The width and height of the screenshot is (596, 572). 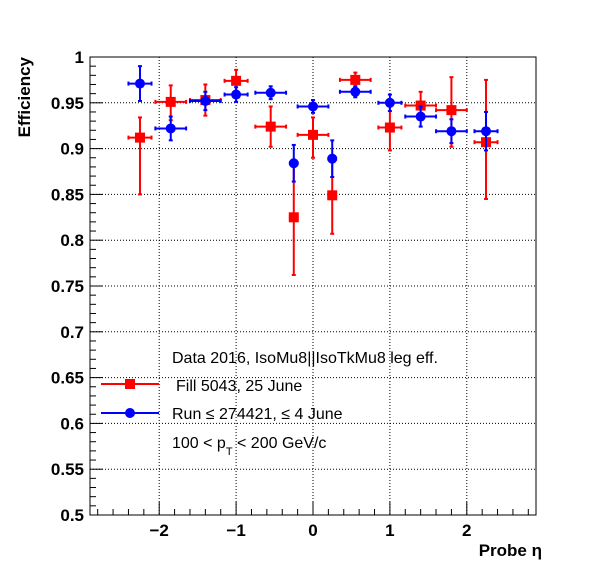 What do you see at coordinates (389, 530) in the screenshot?
I see `x-tick-label: 1` at bounding box center [389, 530].